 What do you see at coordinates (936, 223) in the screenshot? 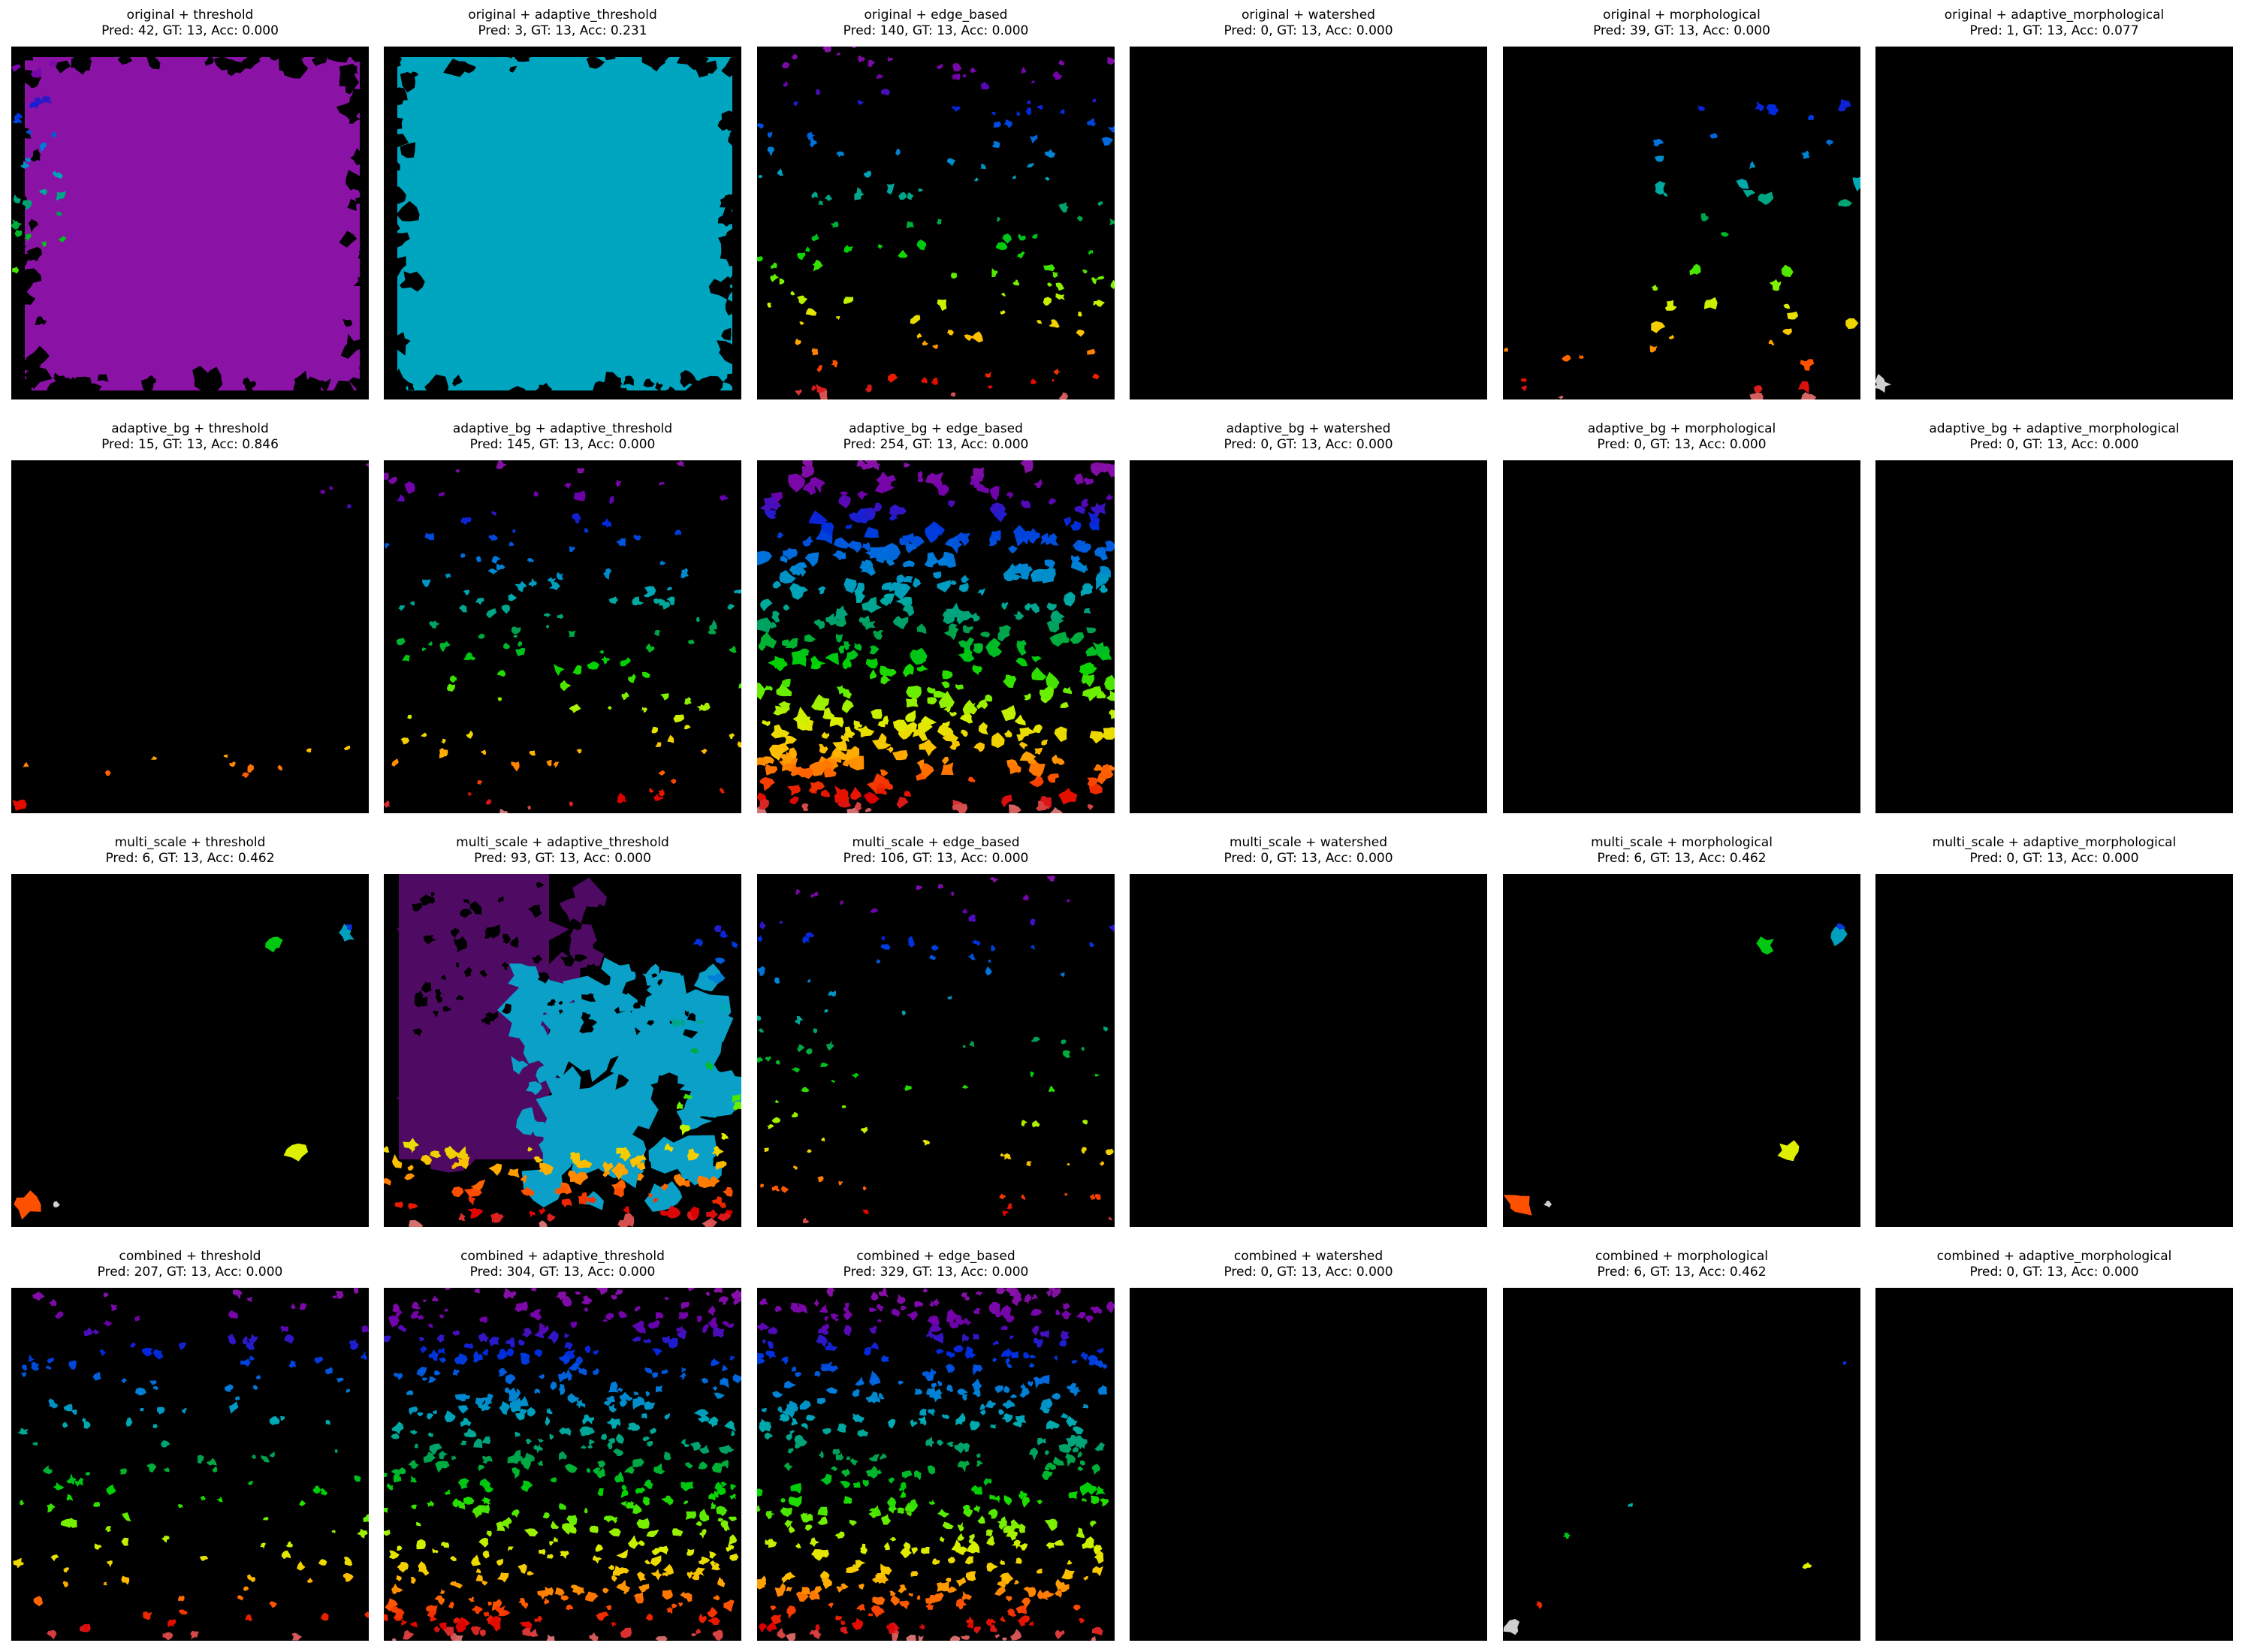
I see `segmentation-mask` at bounding box center [936, 223].